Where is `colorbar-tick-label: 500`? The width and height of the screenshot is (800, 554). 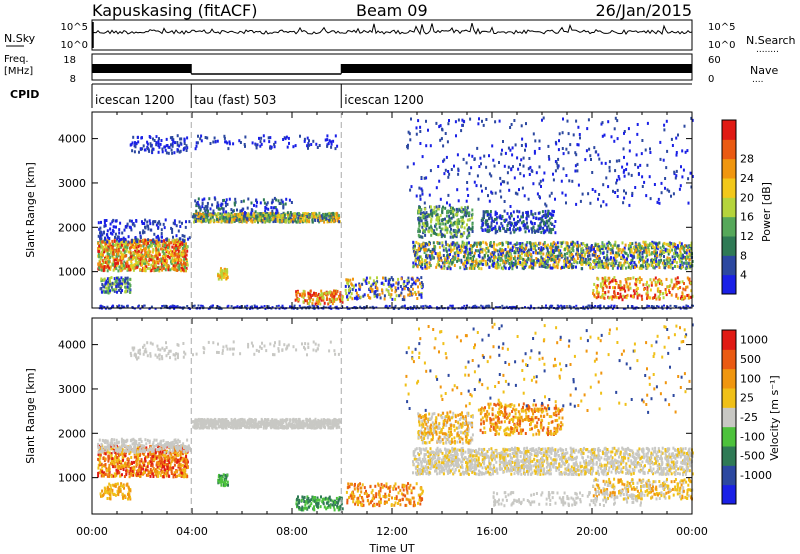
colorbar-tick-label: 500 is located at coordinates (750, 359).